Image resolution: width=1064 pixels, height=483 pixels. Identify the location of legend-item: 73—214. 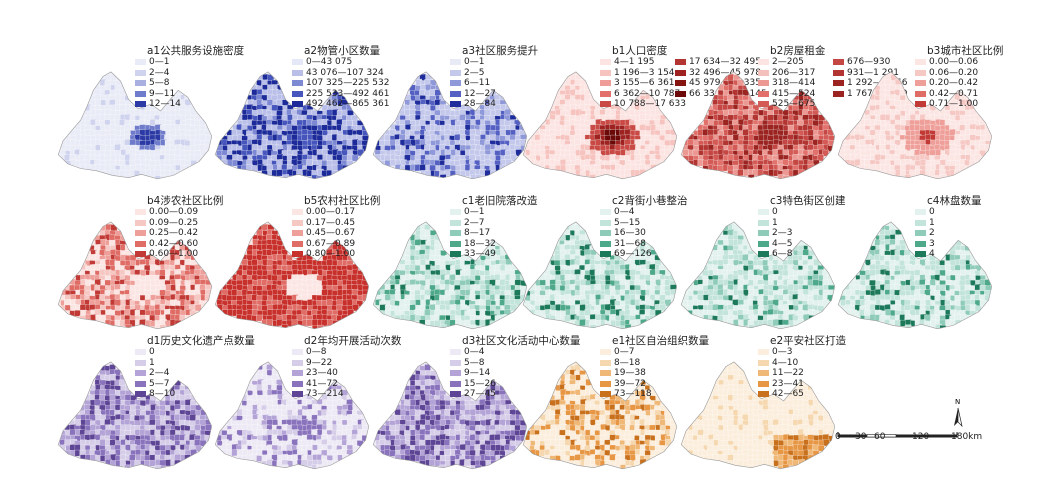
(318, 394).